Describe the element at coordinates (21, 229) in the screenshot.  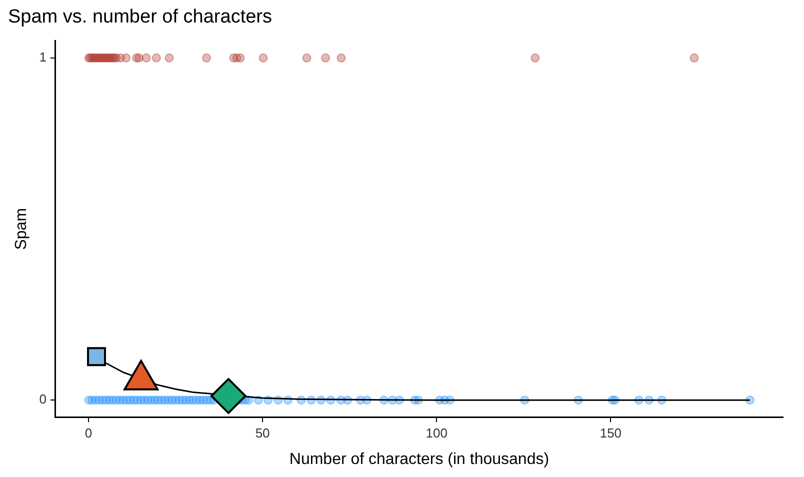
I see `y-axis-title: Spam` at that location.